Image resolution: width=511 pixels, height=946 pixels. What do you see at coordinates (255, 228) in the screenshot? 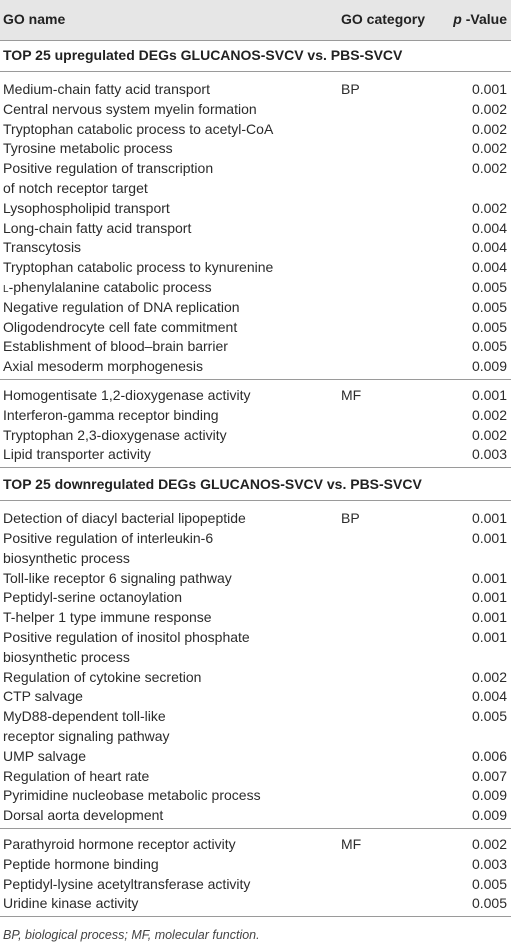
I see `table-row: Long-chain fatty acid transport 0.004` at bounding box center [255, 228].